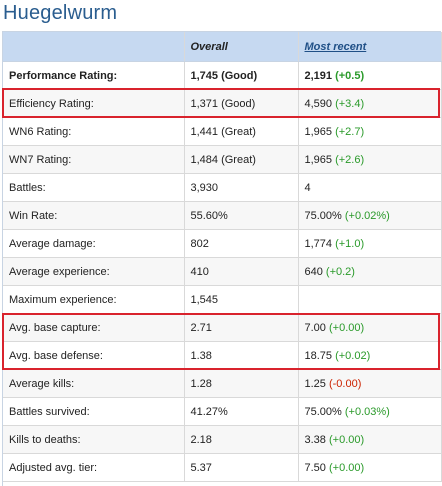  I want to click on row-overall-value: 1.38, so click(241, 355).